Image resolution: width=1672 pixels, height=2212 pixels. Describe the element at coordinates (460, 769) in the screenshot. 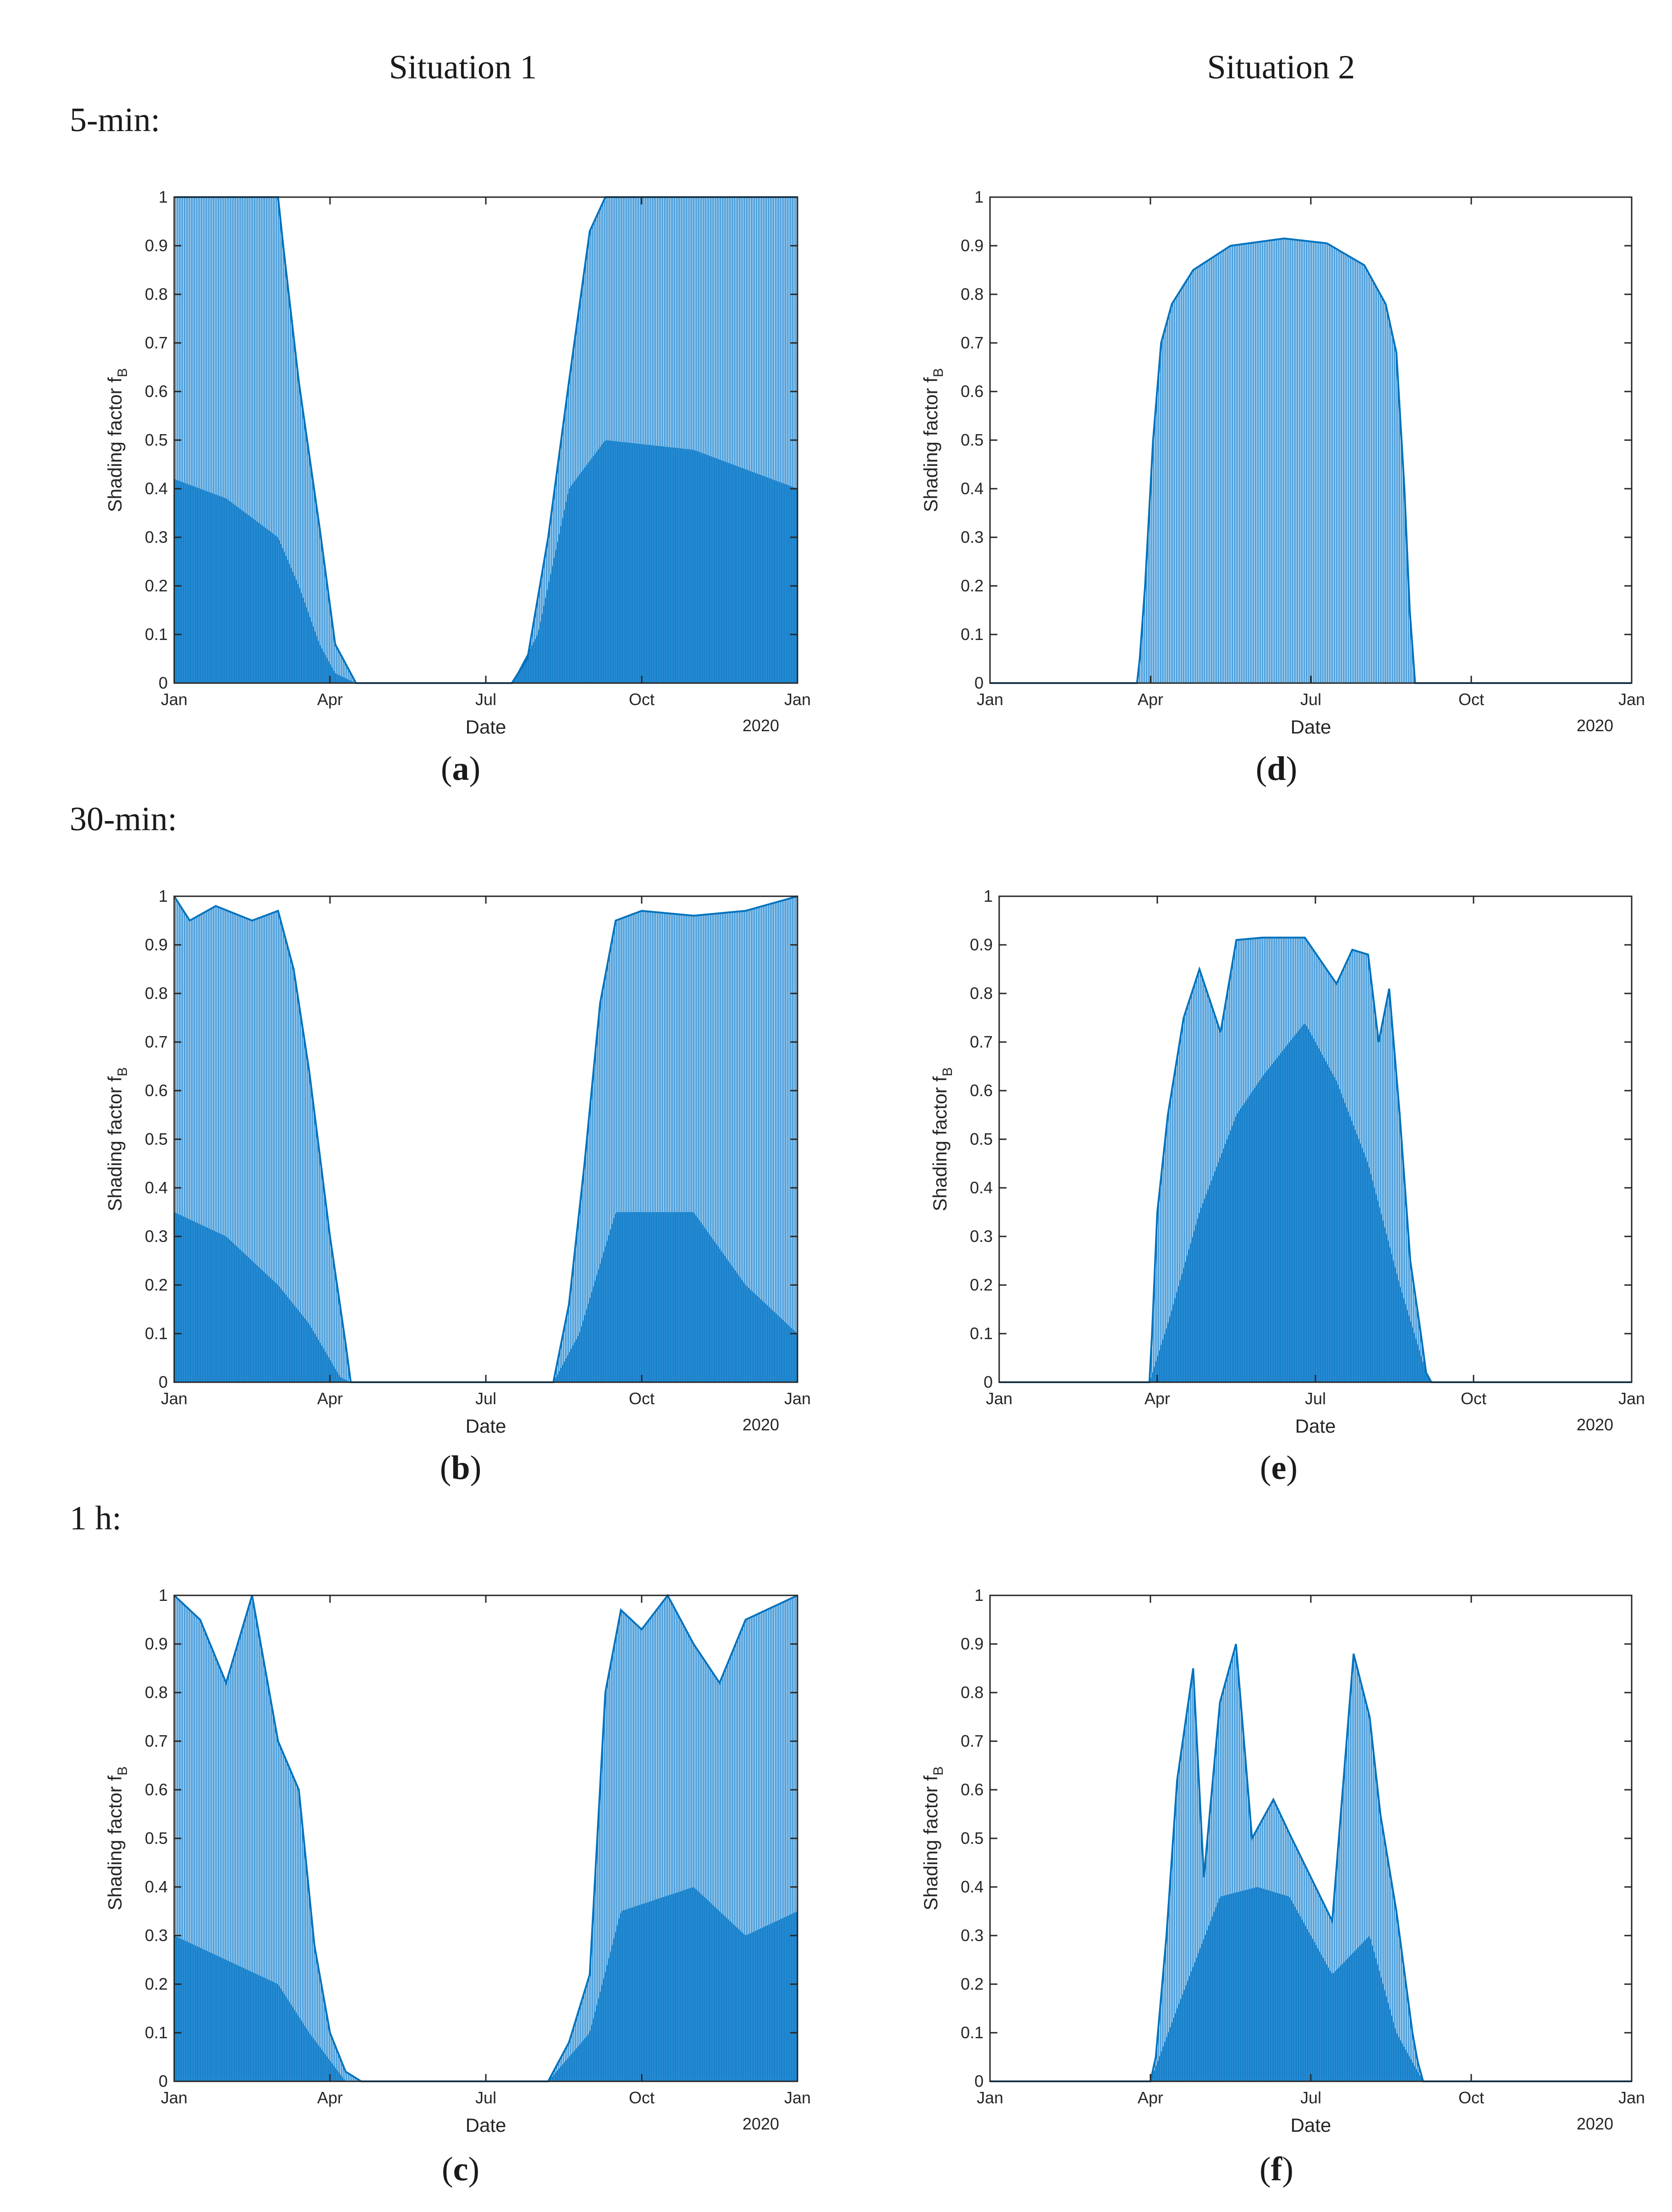

I see `caption-a: (a)` at that location.